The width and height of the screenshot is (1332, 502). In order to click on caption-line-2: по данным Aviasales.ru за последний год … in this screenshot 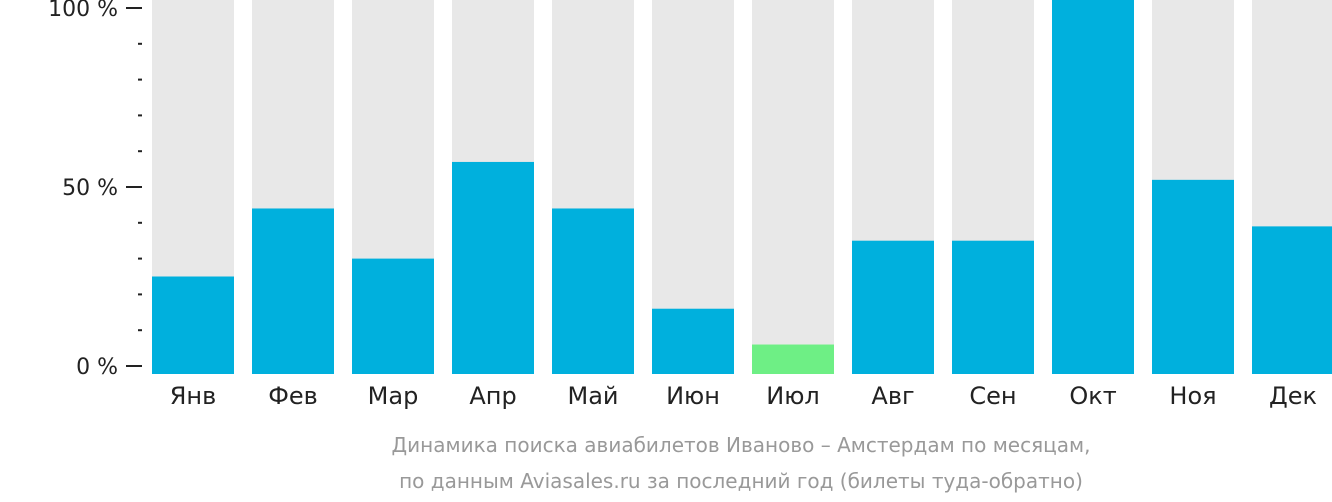, I will do `click(741, 481)`.